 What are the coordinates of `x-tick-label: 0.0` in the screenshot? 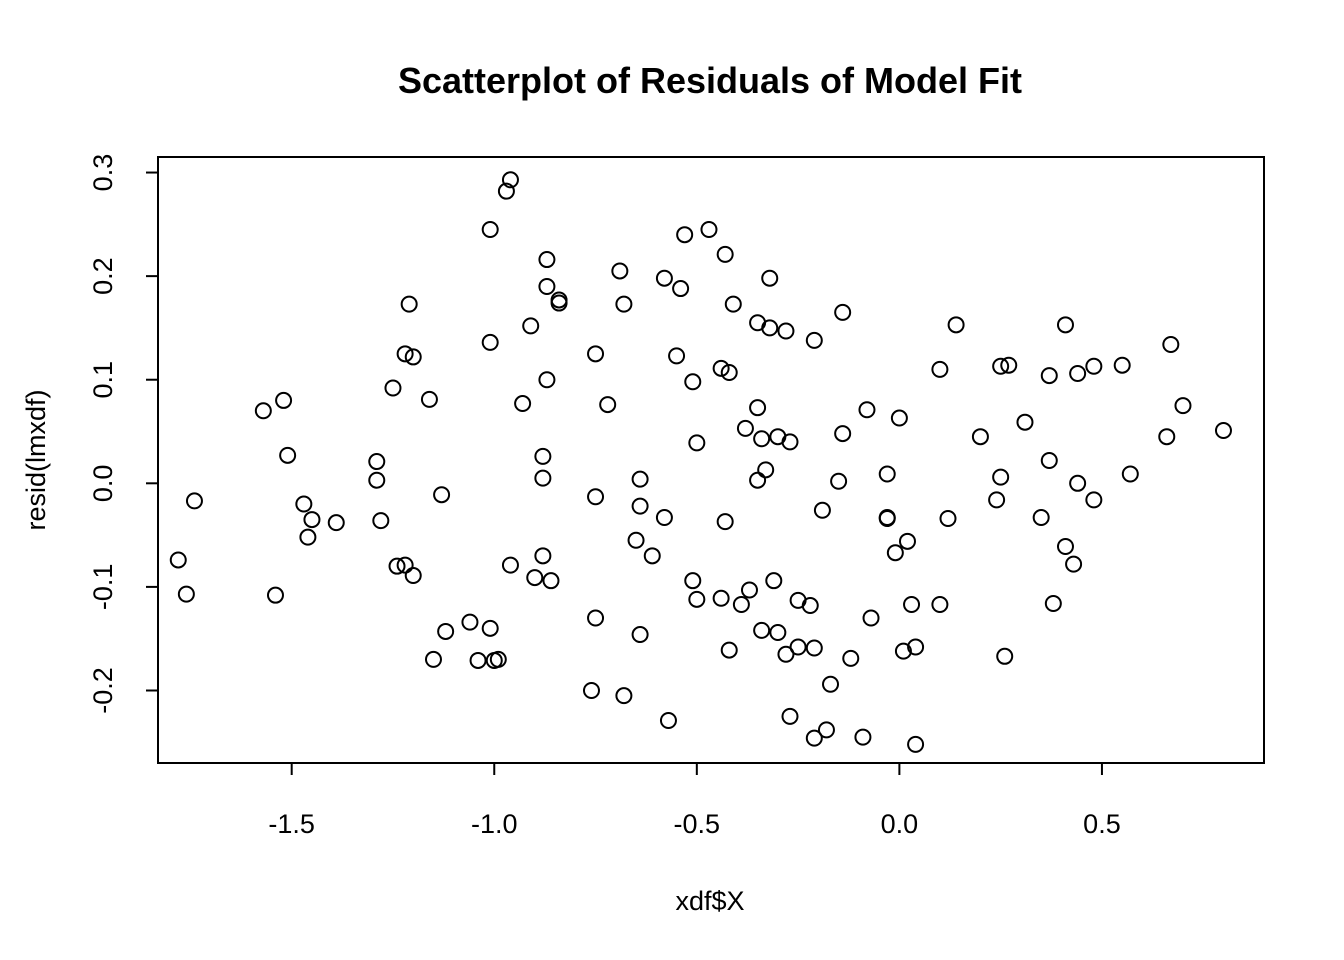 It's located at (900, 824).